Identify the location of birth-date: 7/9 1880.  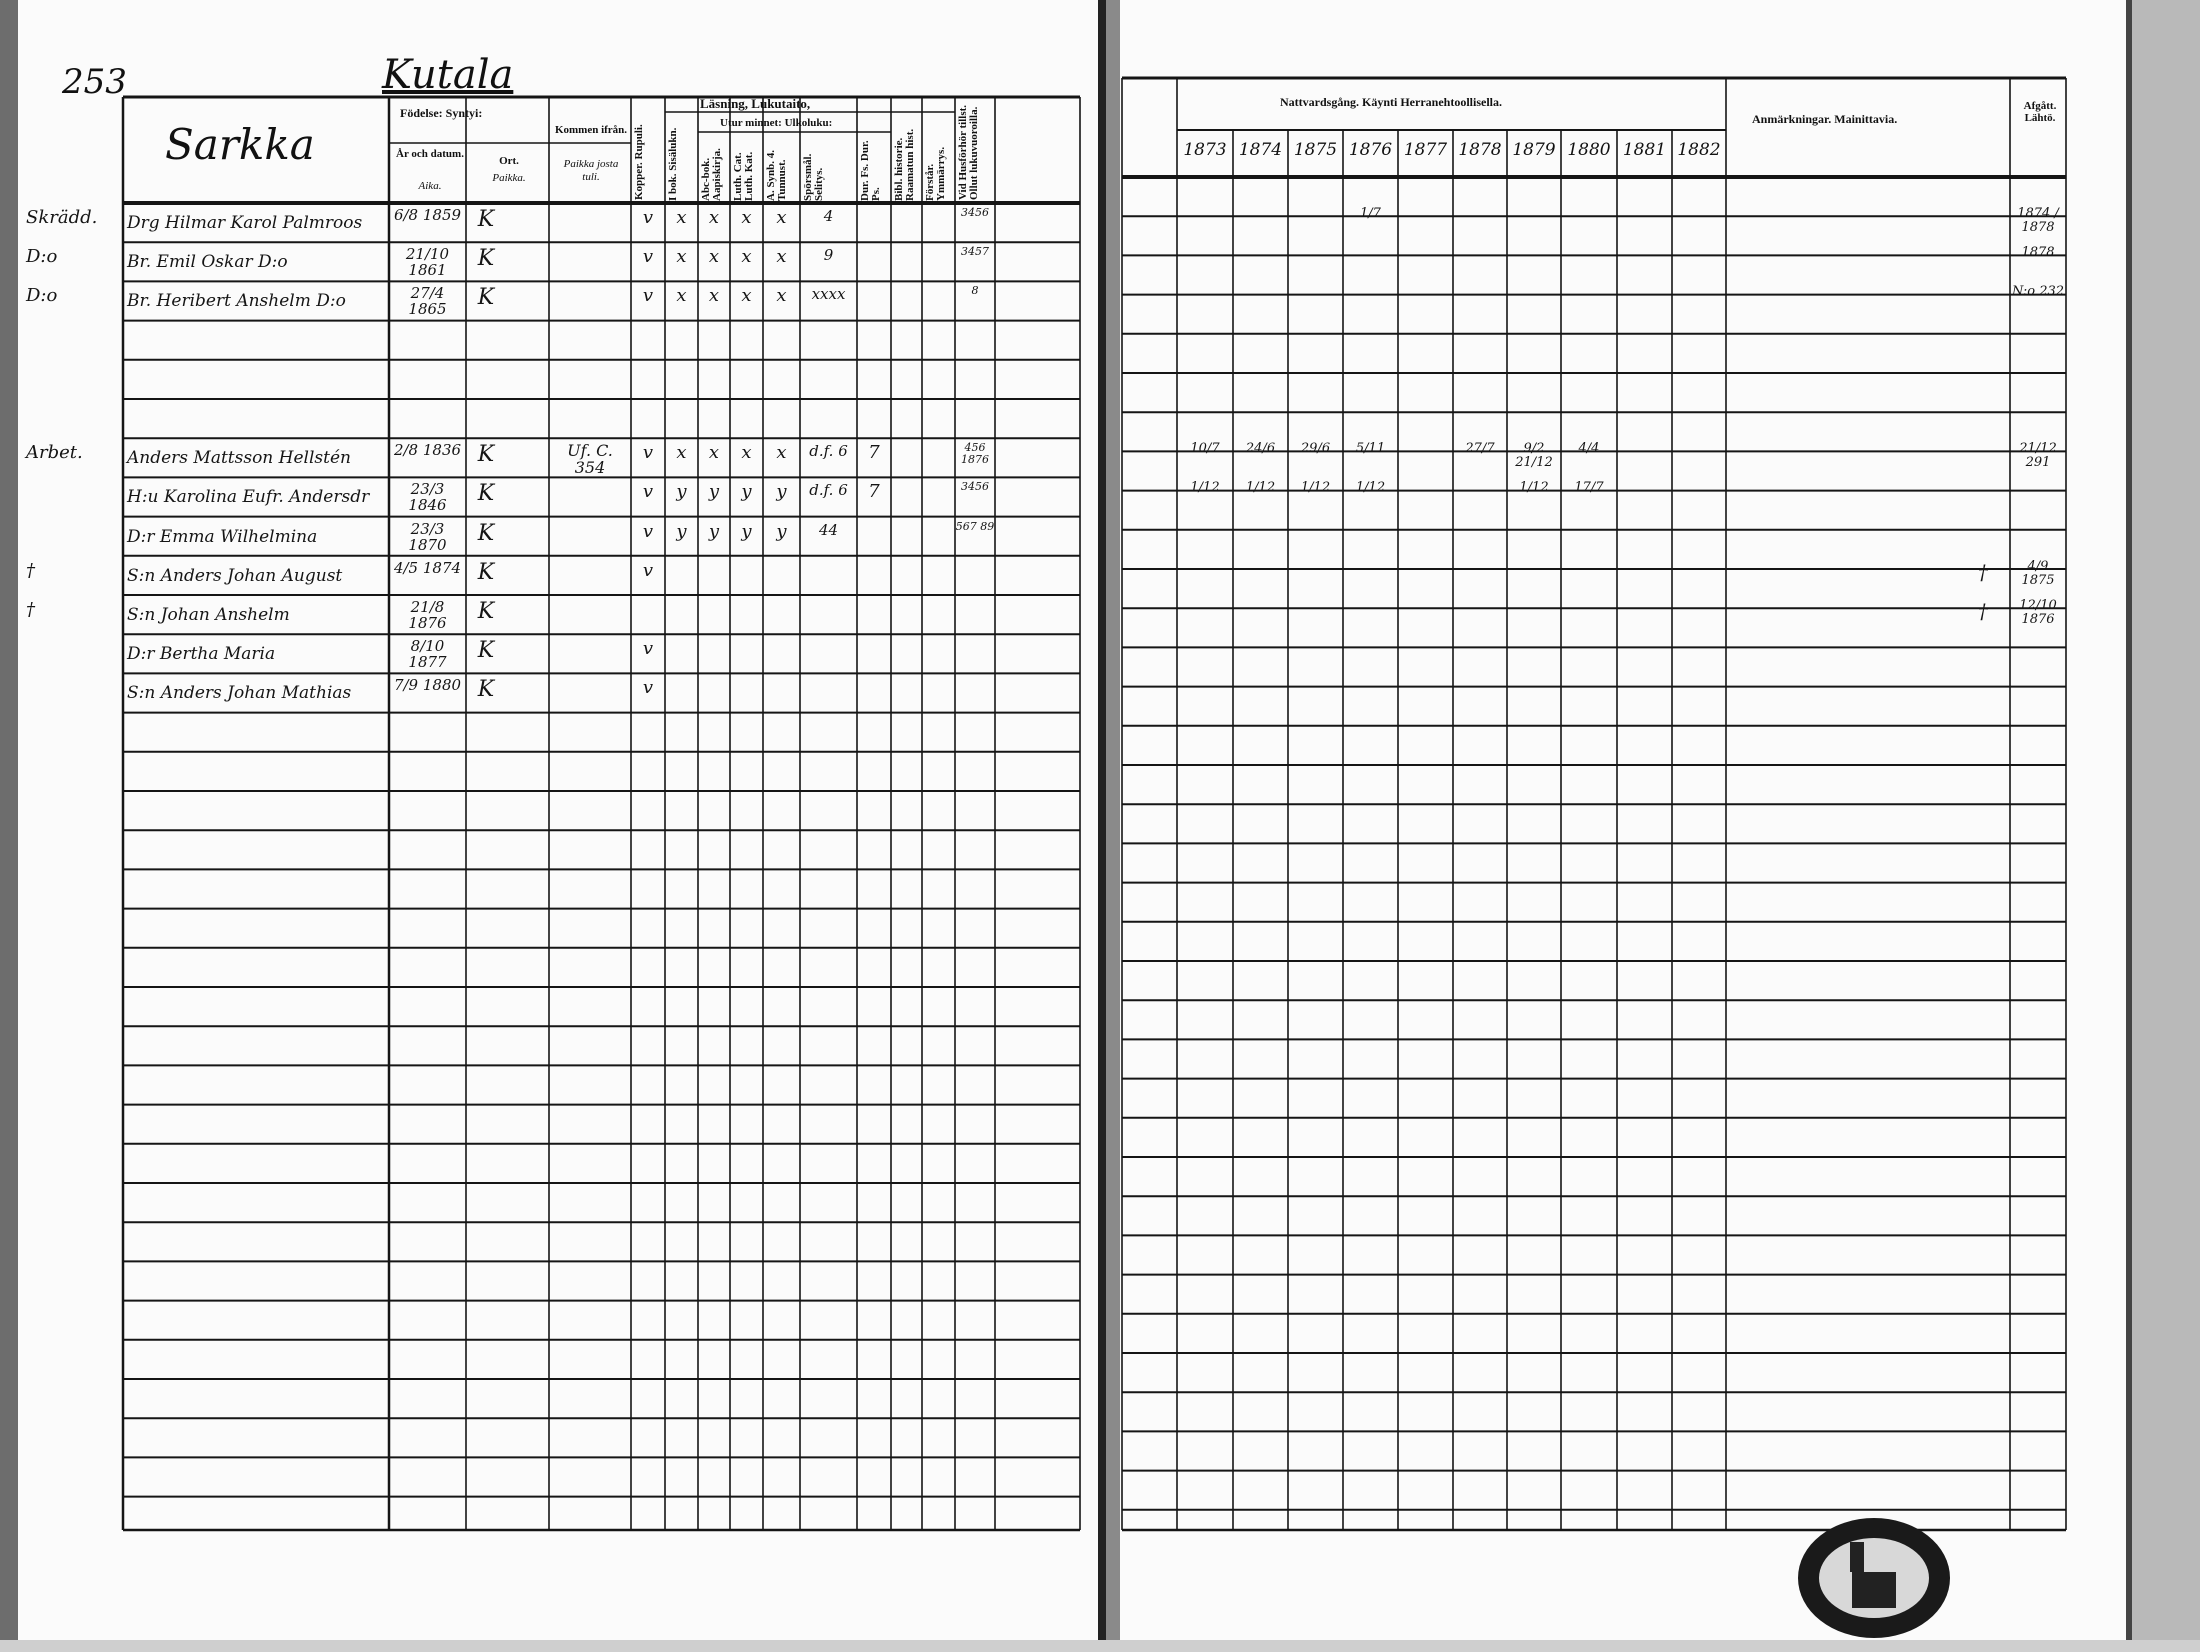
(427, 685).